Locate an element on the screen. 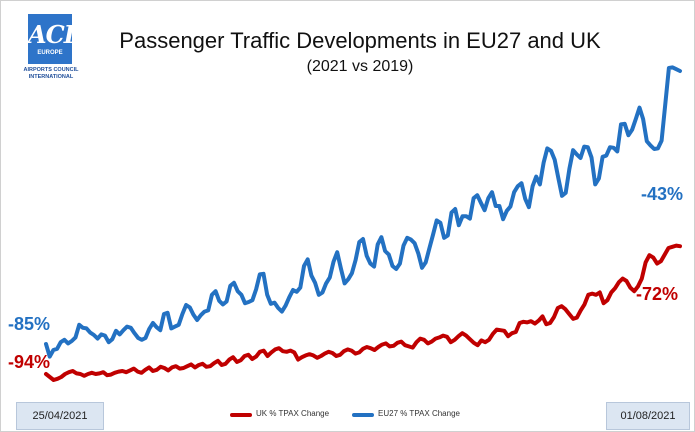 This screenshot has width=695, height=432. uk-end-label: -72% is located at coordinates (657, 294).